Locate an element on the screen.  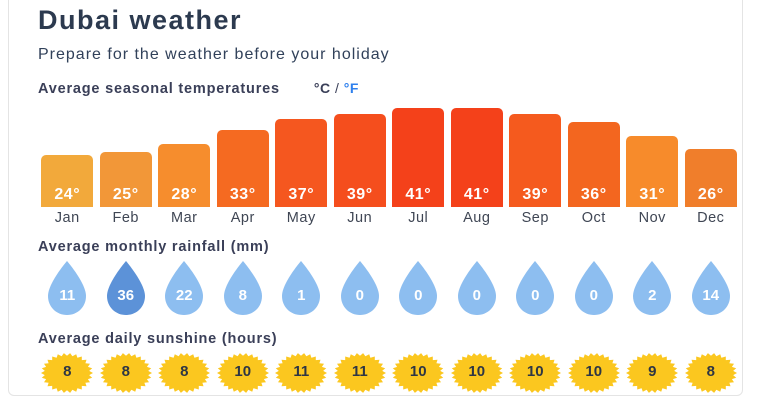
unit-fahrenheit-link: °F is located at coordinates (351, 88).